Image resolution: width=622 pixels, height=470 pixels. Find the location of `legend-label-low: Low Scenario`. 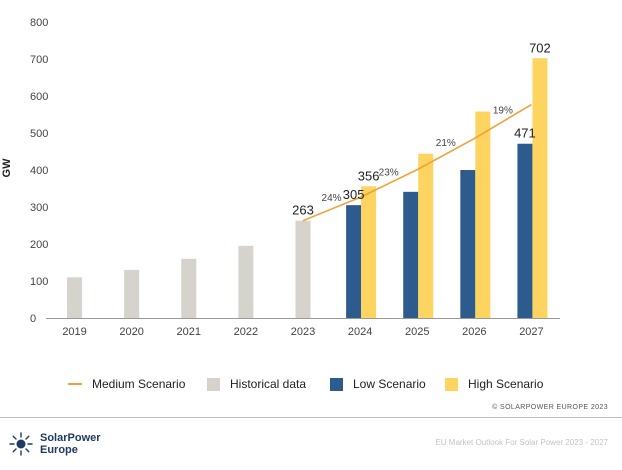

legend-label-low: Low Scenario is located at coordinates (389, 384).